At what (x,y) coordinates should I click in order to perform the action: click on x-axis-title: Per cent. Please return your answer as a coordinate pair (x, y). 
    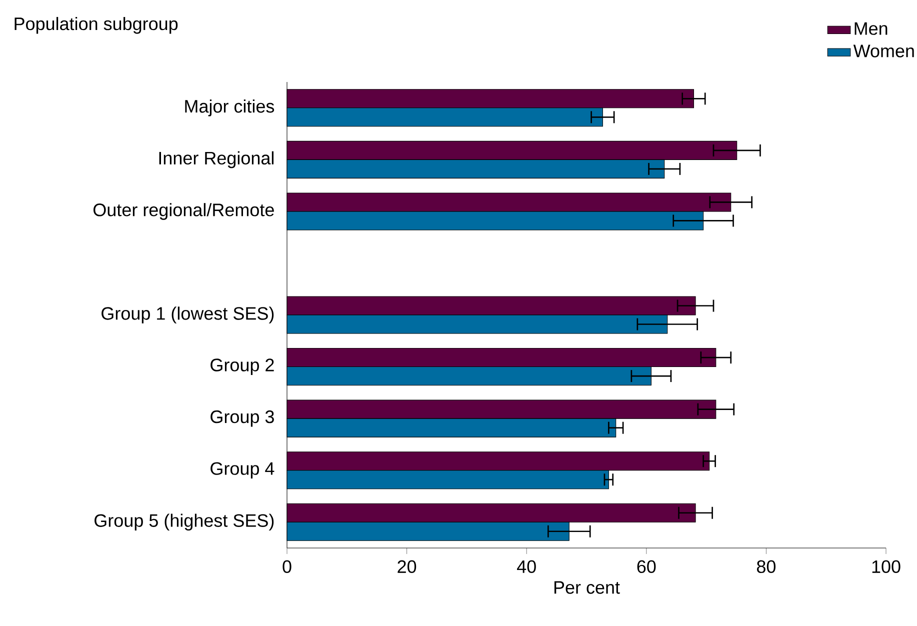
    Looking at the image, I should click on (587, 587).